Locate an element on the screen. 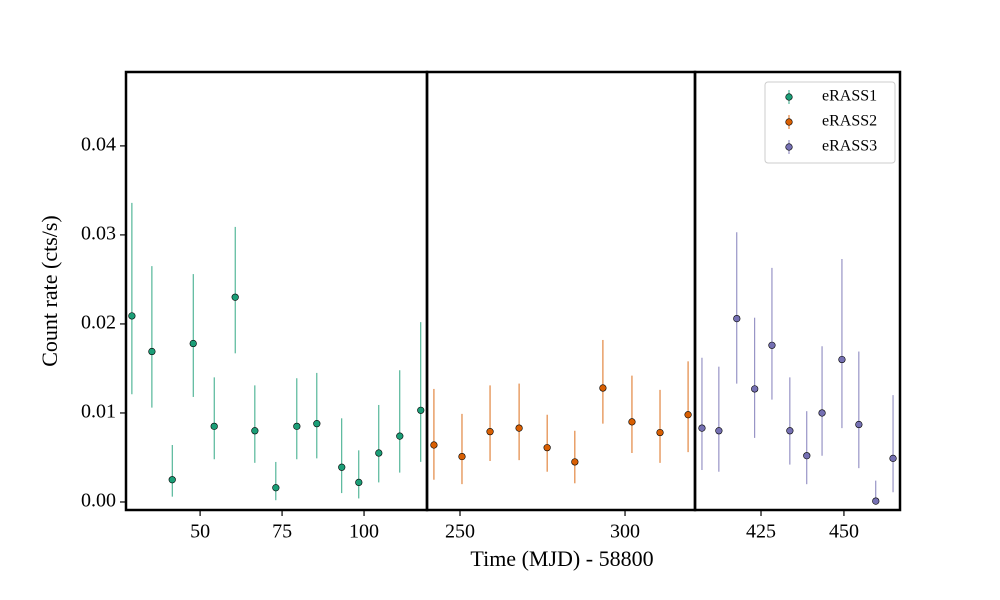 The image size is (1000, 600). x-axis-label: Time (MJD) - 58800 is located at coordinates (561, 558).